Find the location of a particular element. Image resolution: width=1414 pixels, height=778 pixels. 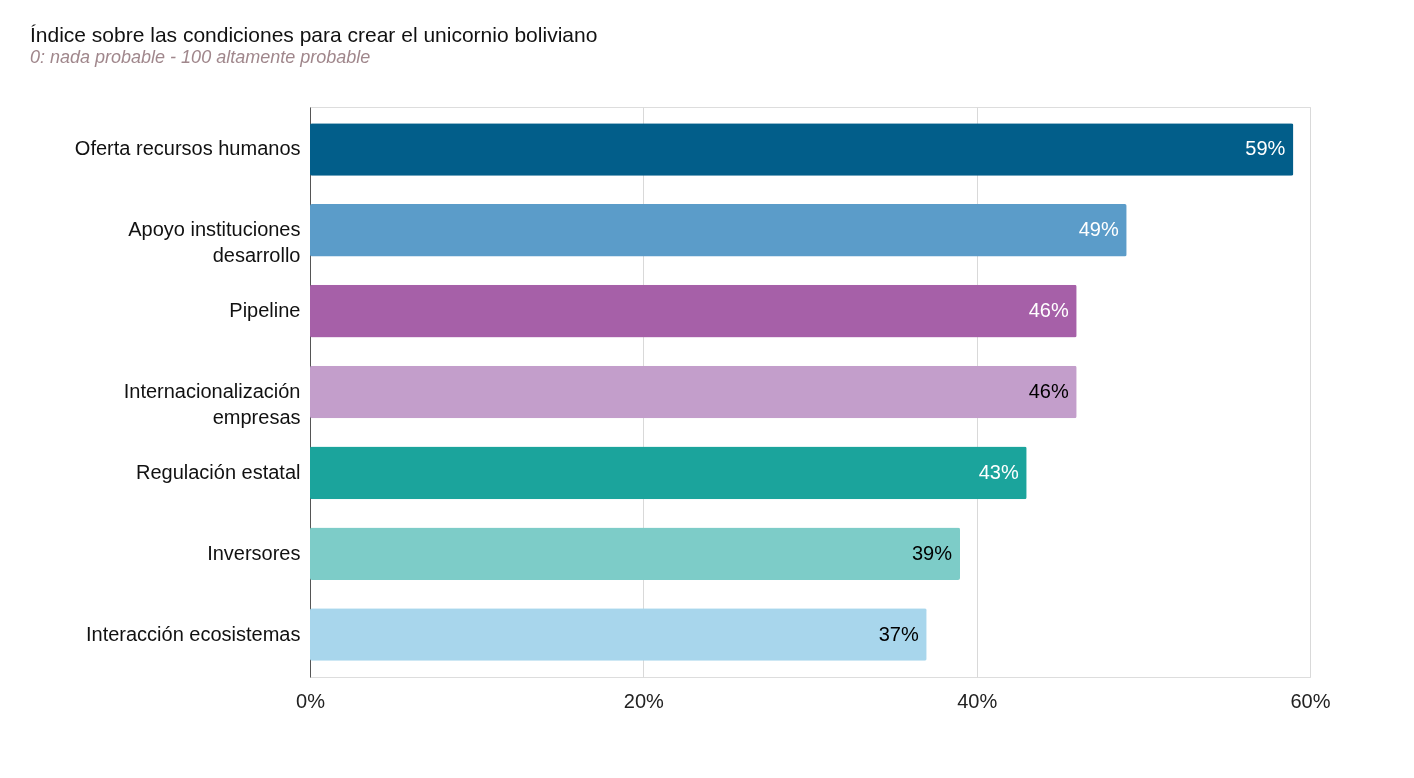

y-tick-label: Internacionalización empresas is located at coordinates (212, 404).